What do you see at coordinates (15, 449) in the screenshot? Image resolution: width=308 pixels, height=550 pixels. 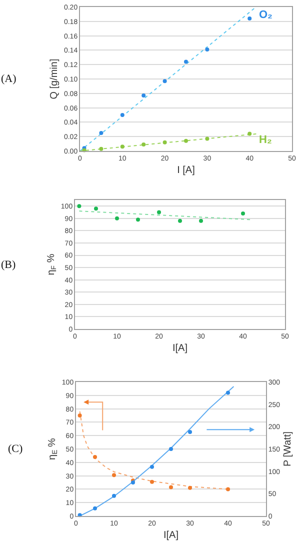 I see `text: (C)` at bounding box center [15, 449].